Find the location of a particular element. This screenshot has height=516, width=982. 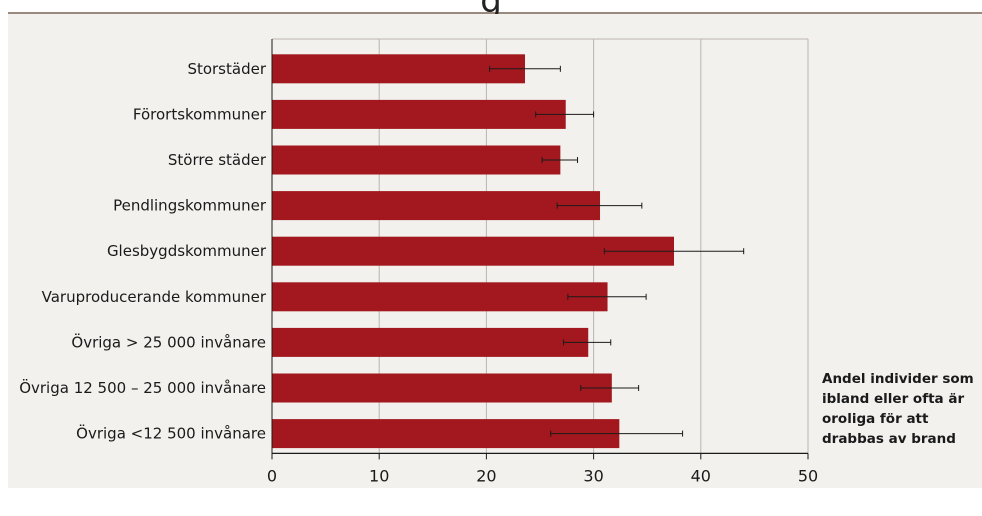

category-label: Storstäder is located at coordinates (226, 69).